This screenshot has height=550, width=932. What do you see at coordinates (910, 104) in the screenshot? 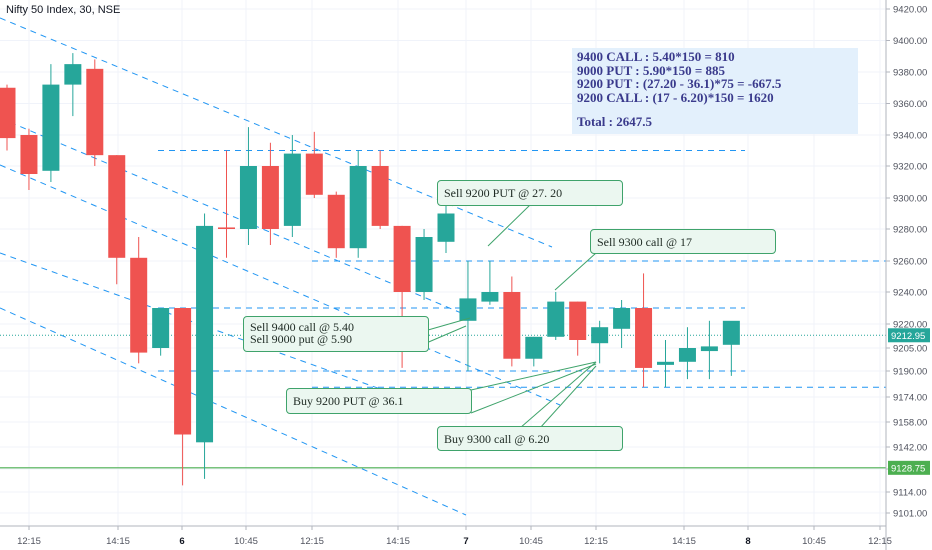
I see `price-tick-label: 9360.00` at bounding box center [910, 104].